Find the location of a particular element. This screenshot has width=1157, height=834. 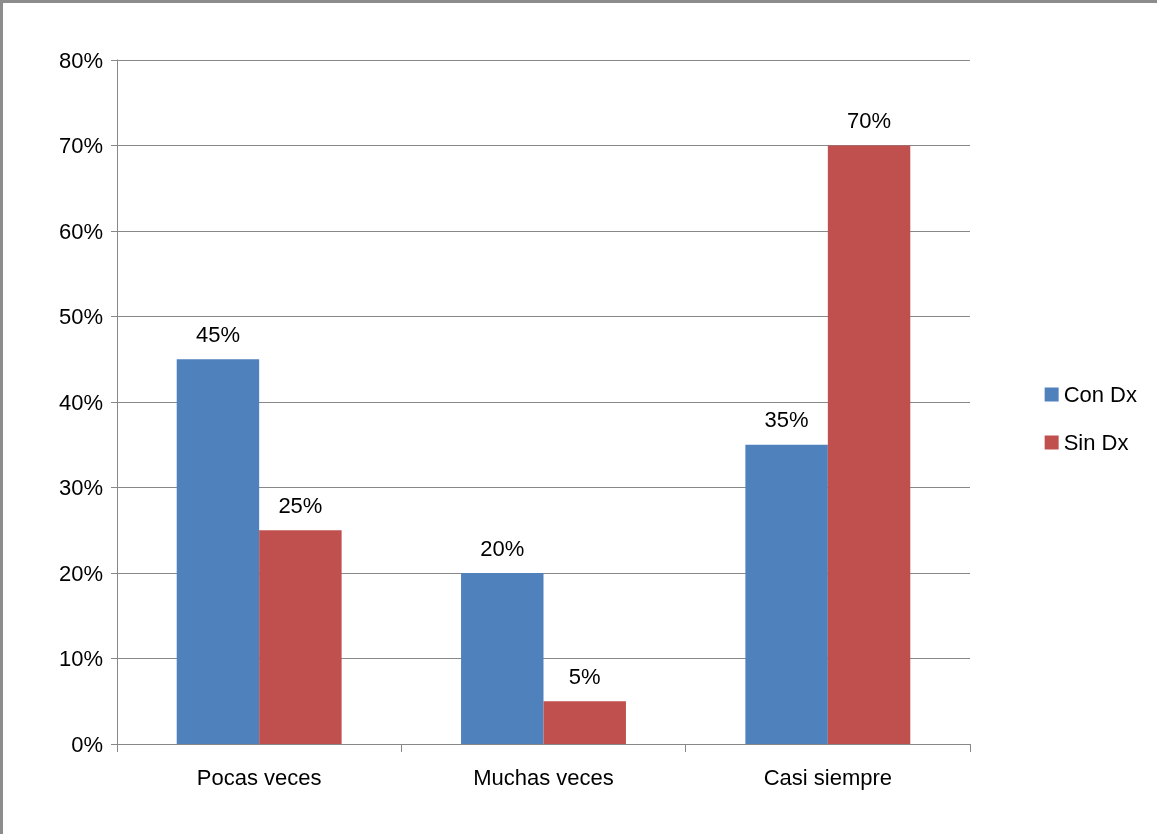

data-label: 20% is located at coordinates (502, 548).